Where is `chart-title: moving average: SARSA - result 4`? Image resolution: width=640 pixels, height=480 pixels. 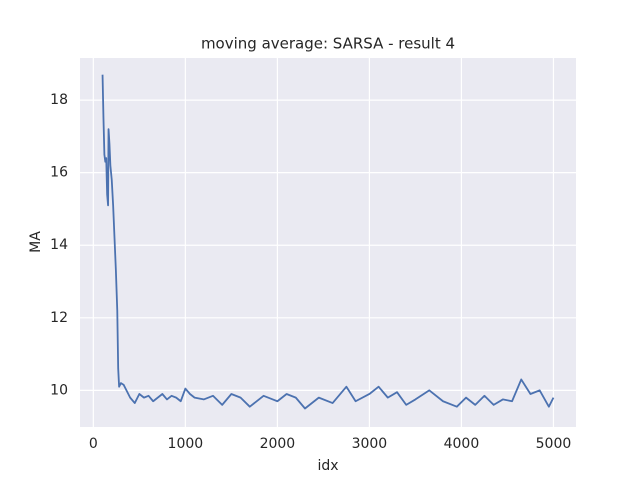 chart-title: moving average: SARSA - result 4 is located at coordinates (328, 44).